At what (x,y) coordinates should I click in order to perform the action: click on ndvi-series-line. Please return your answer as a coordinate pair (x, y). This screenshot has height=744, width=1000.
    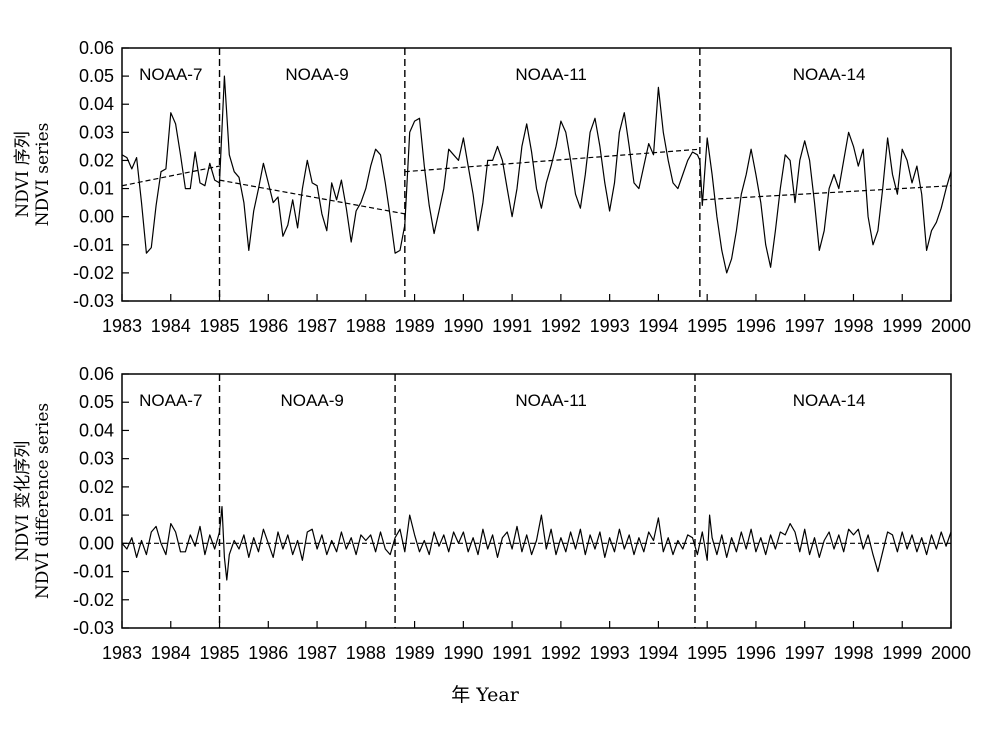
    Looking at the image, I should click on (536, 543).